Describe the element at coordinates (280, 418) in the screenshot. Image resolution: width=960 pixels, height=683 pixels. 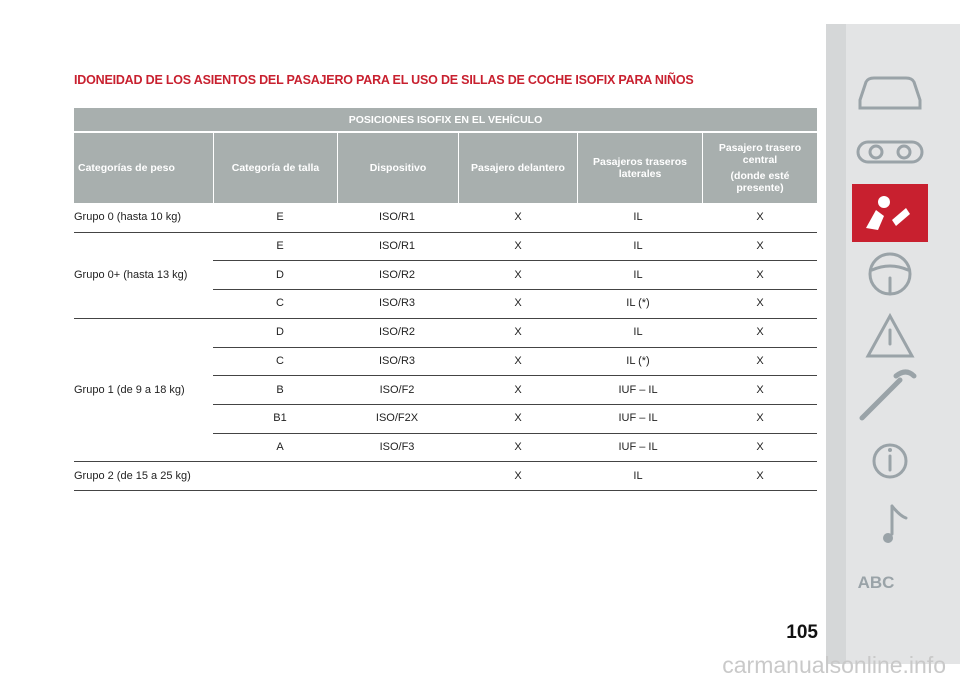
I see `cell: B1` at that location.